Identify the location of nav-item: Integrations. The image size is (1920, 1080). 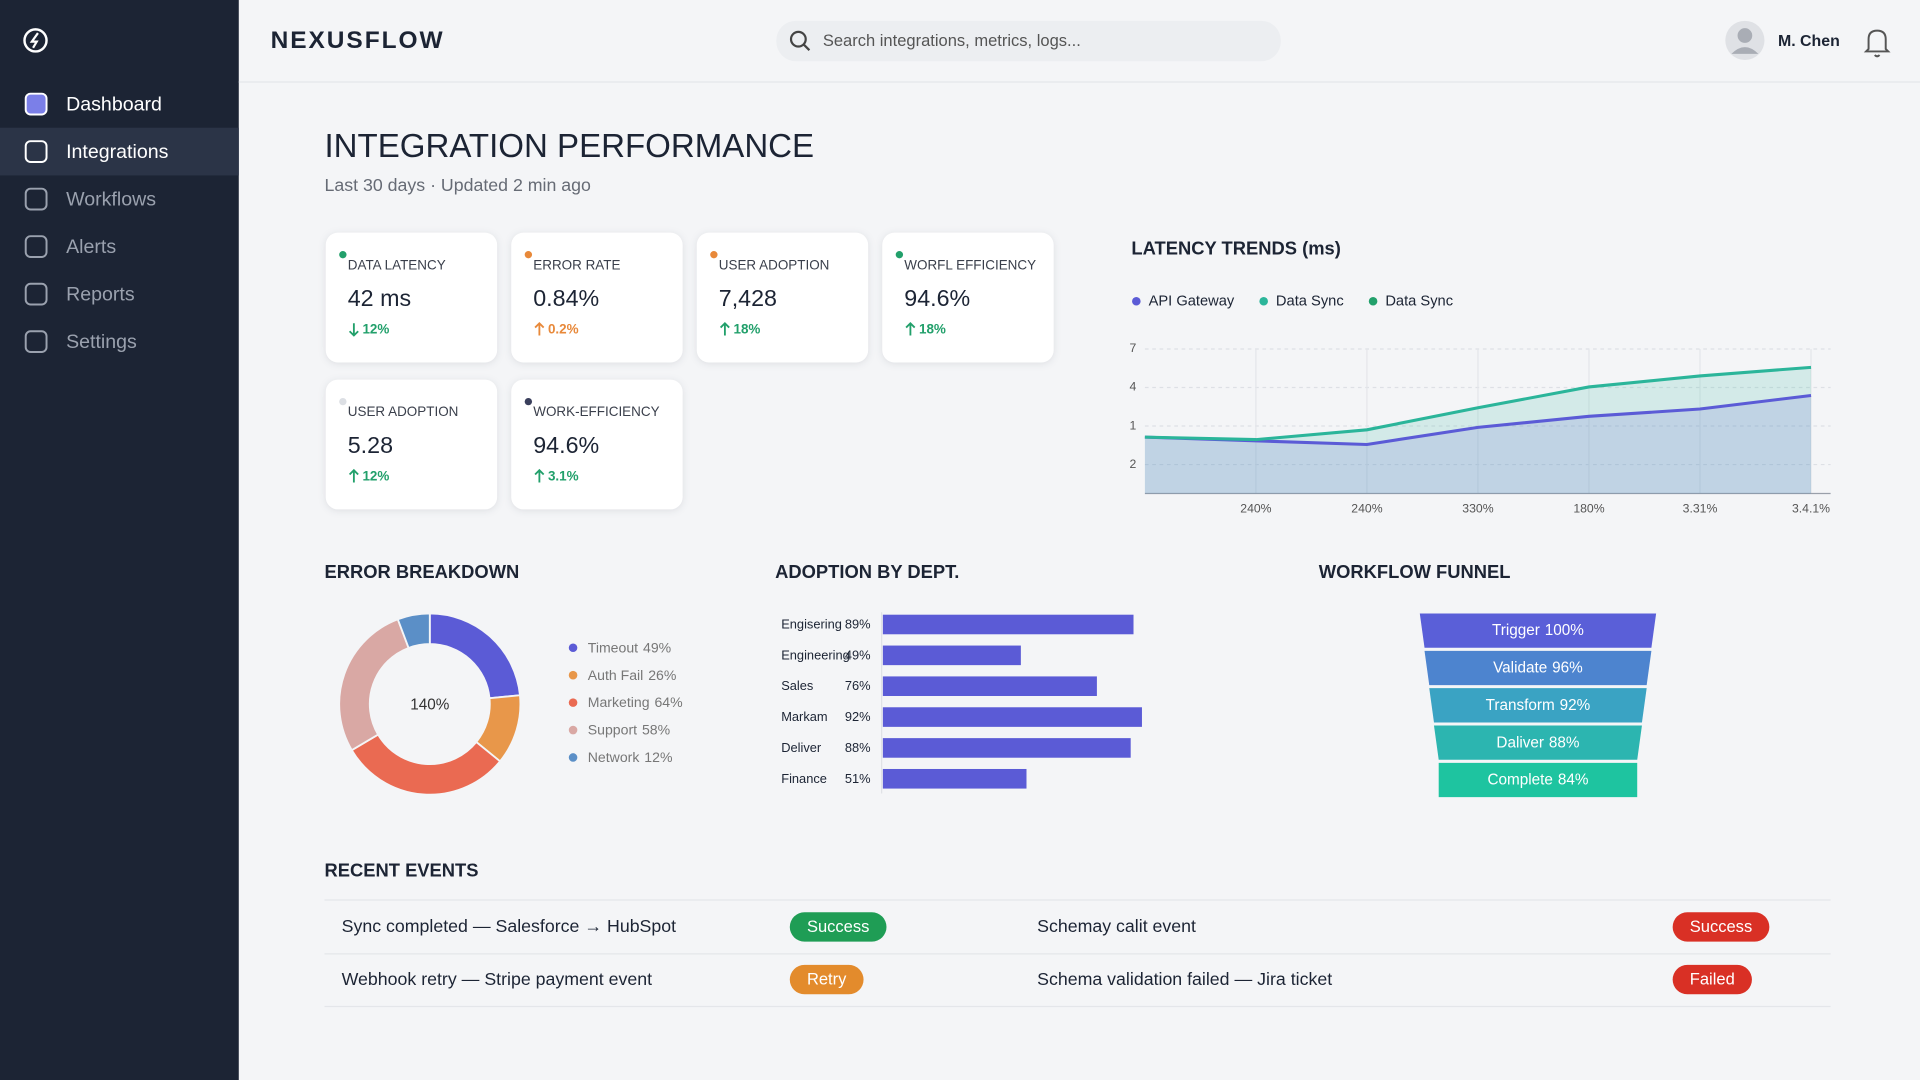
(117, 152).